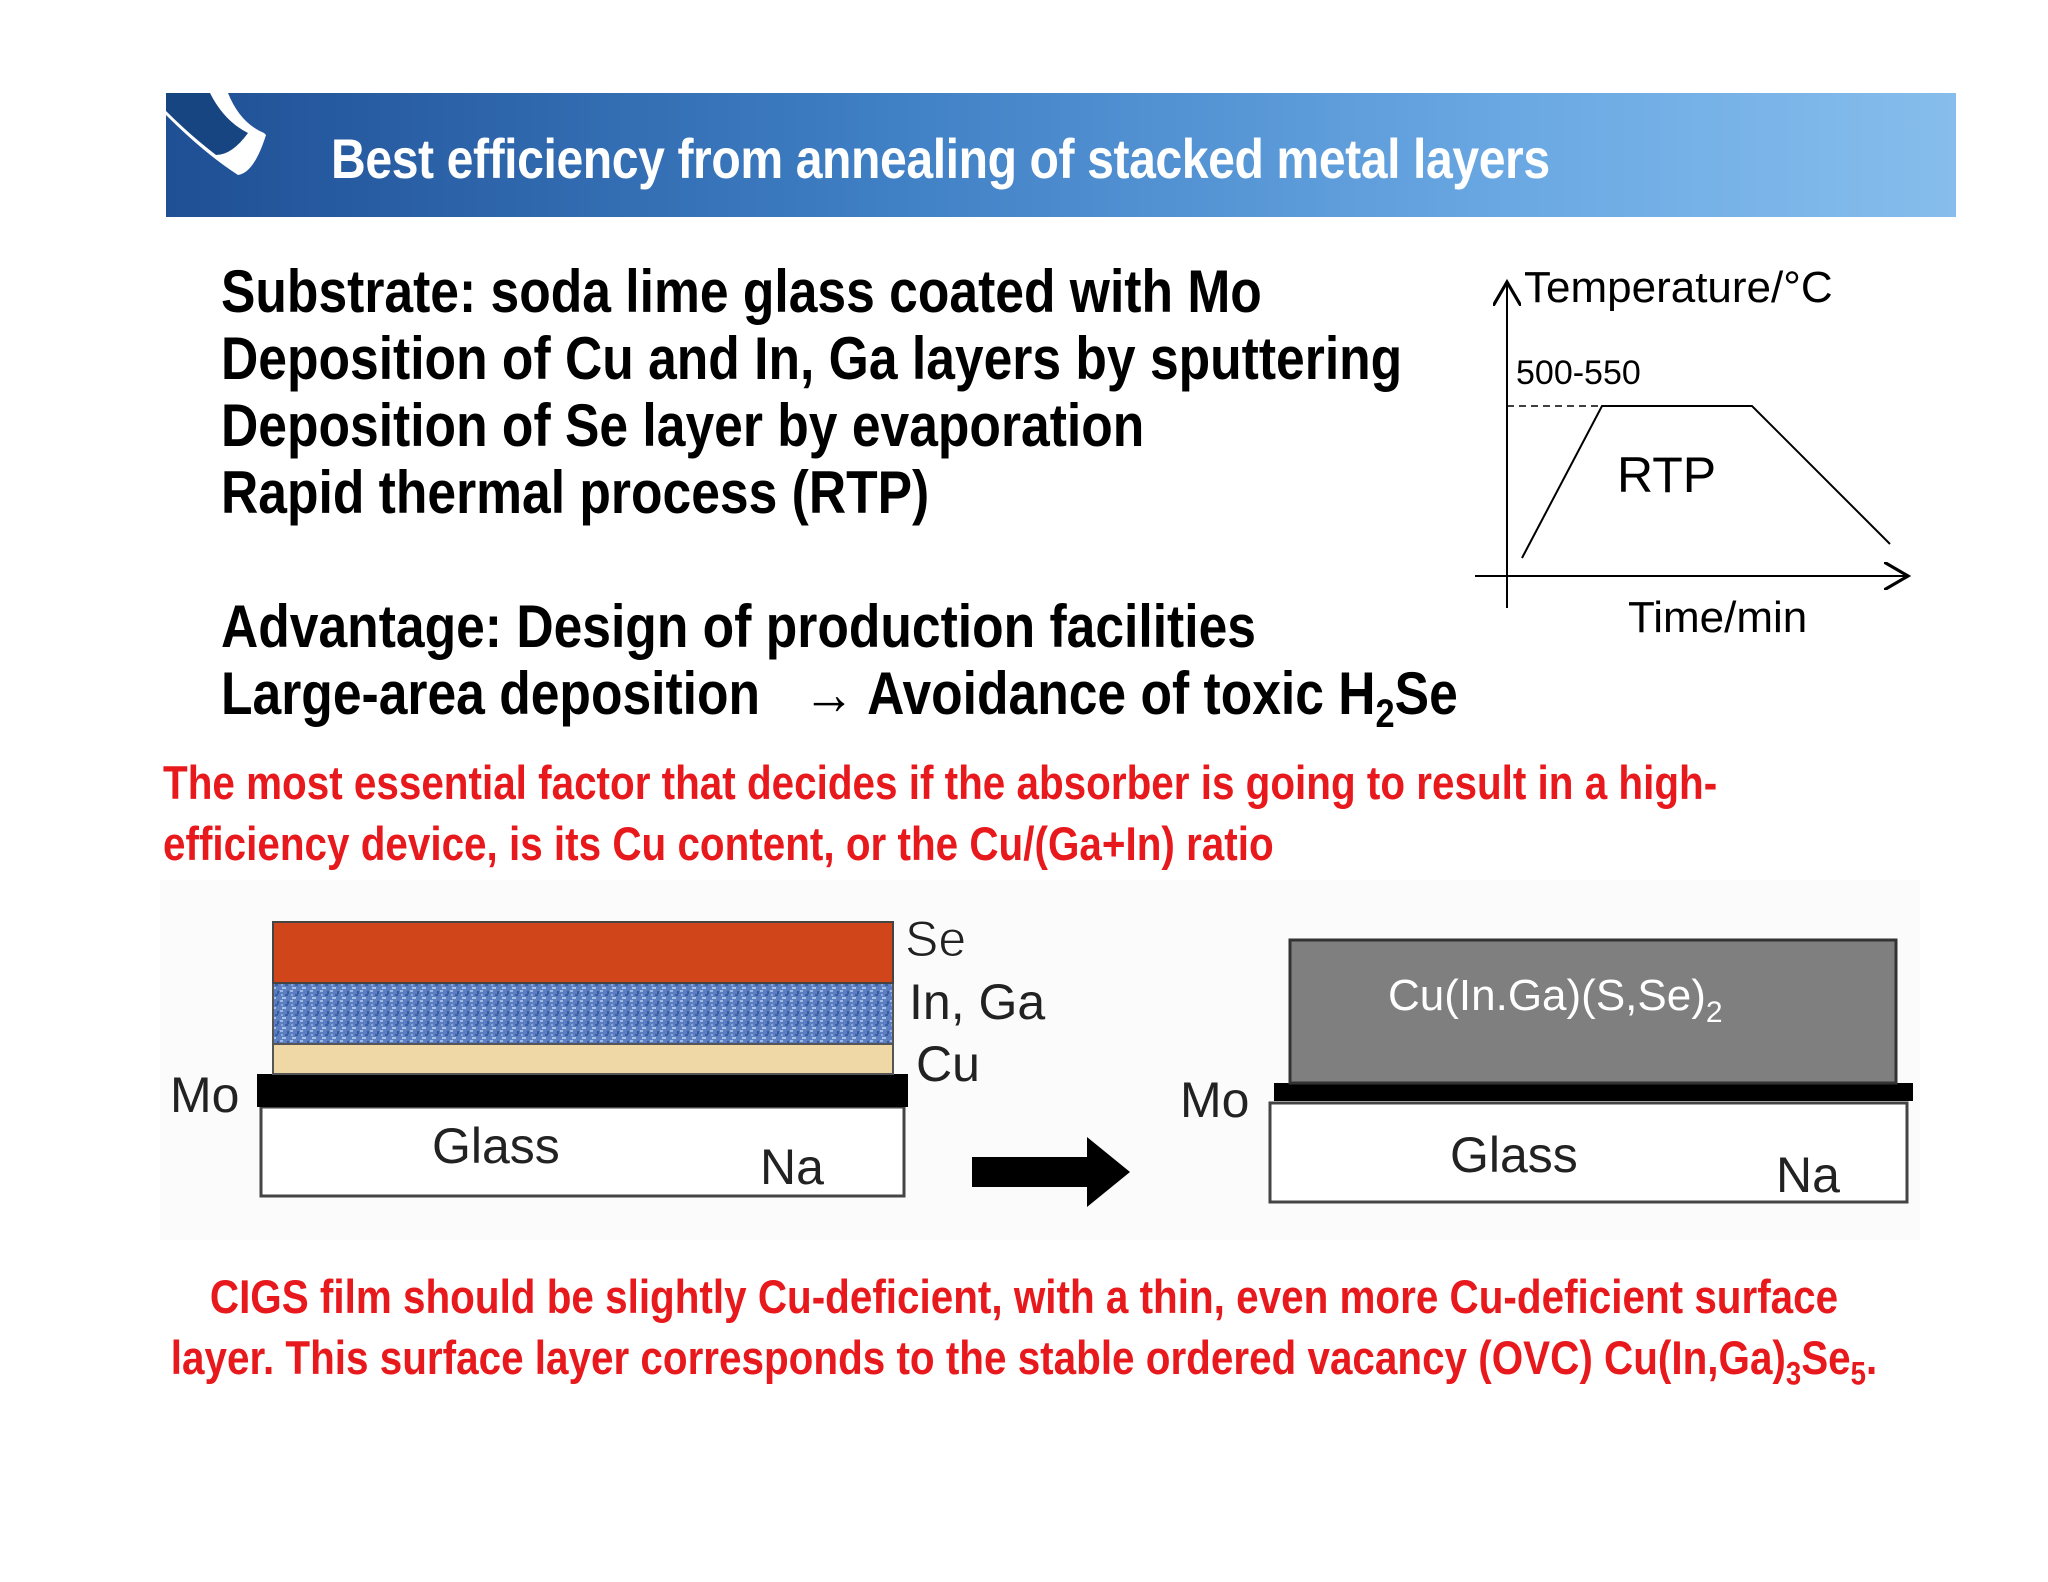 This screenshot has height=1582, width=2048. Describe the element at coordinates (582, 1090) in the screenshot. I see `mo-layer` at that location.